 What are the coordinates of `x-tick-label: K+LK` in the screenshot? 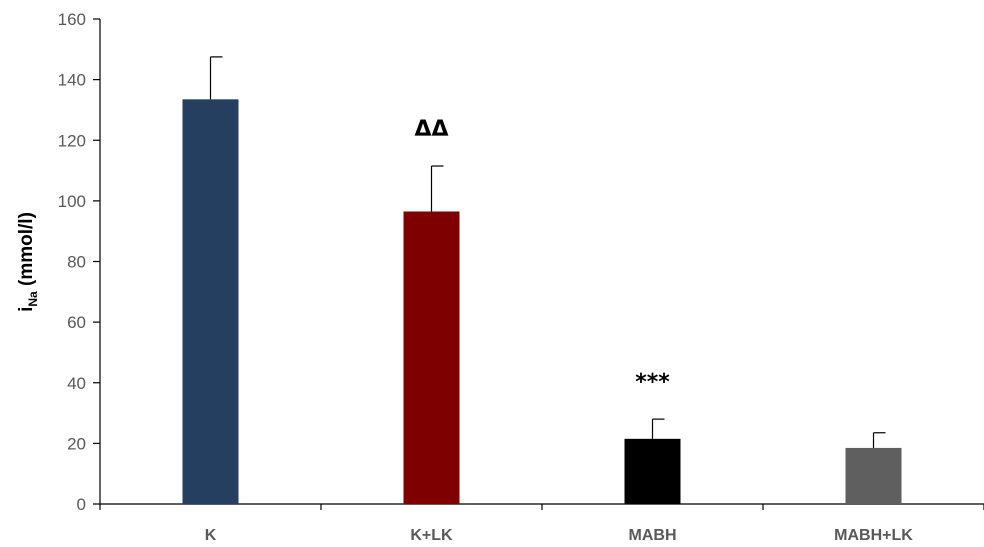 It's located at (431, 535).